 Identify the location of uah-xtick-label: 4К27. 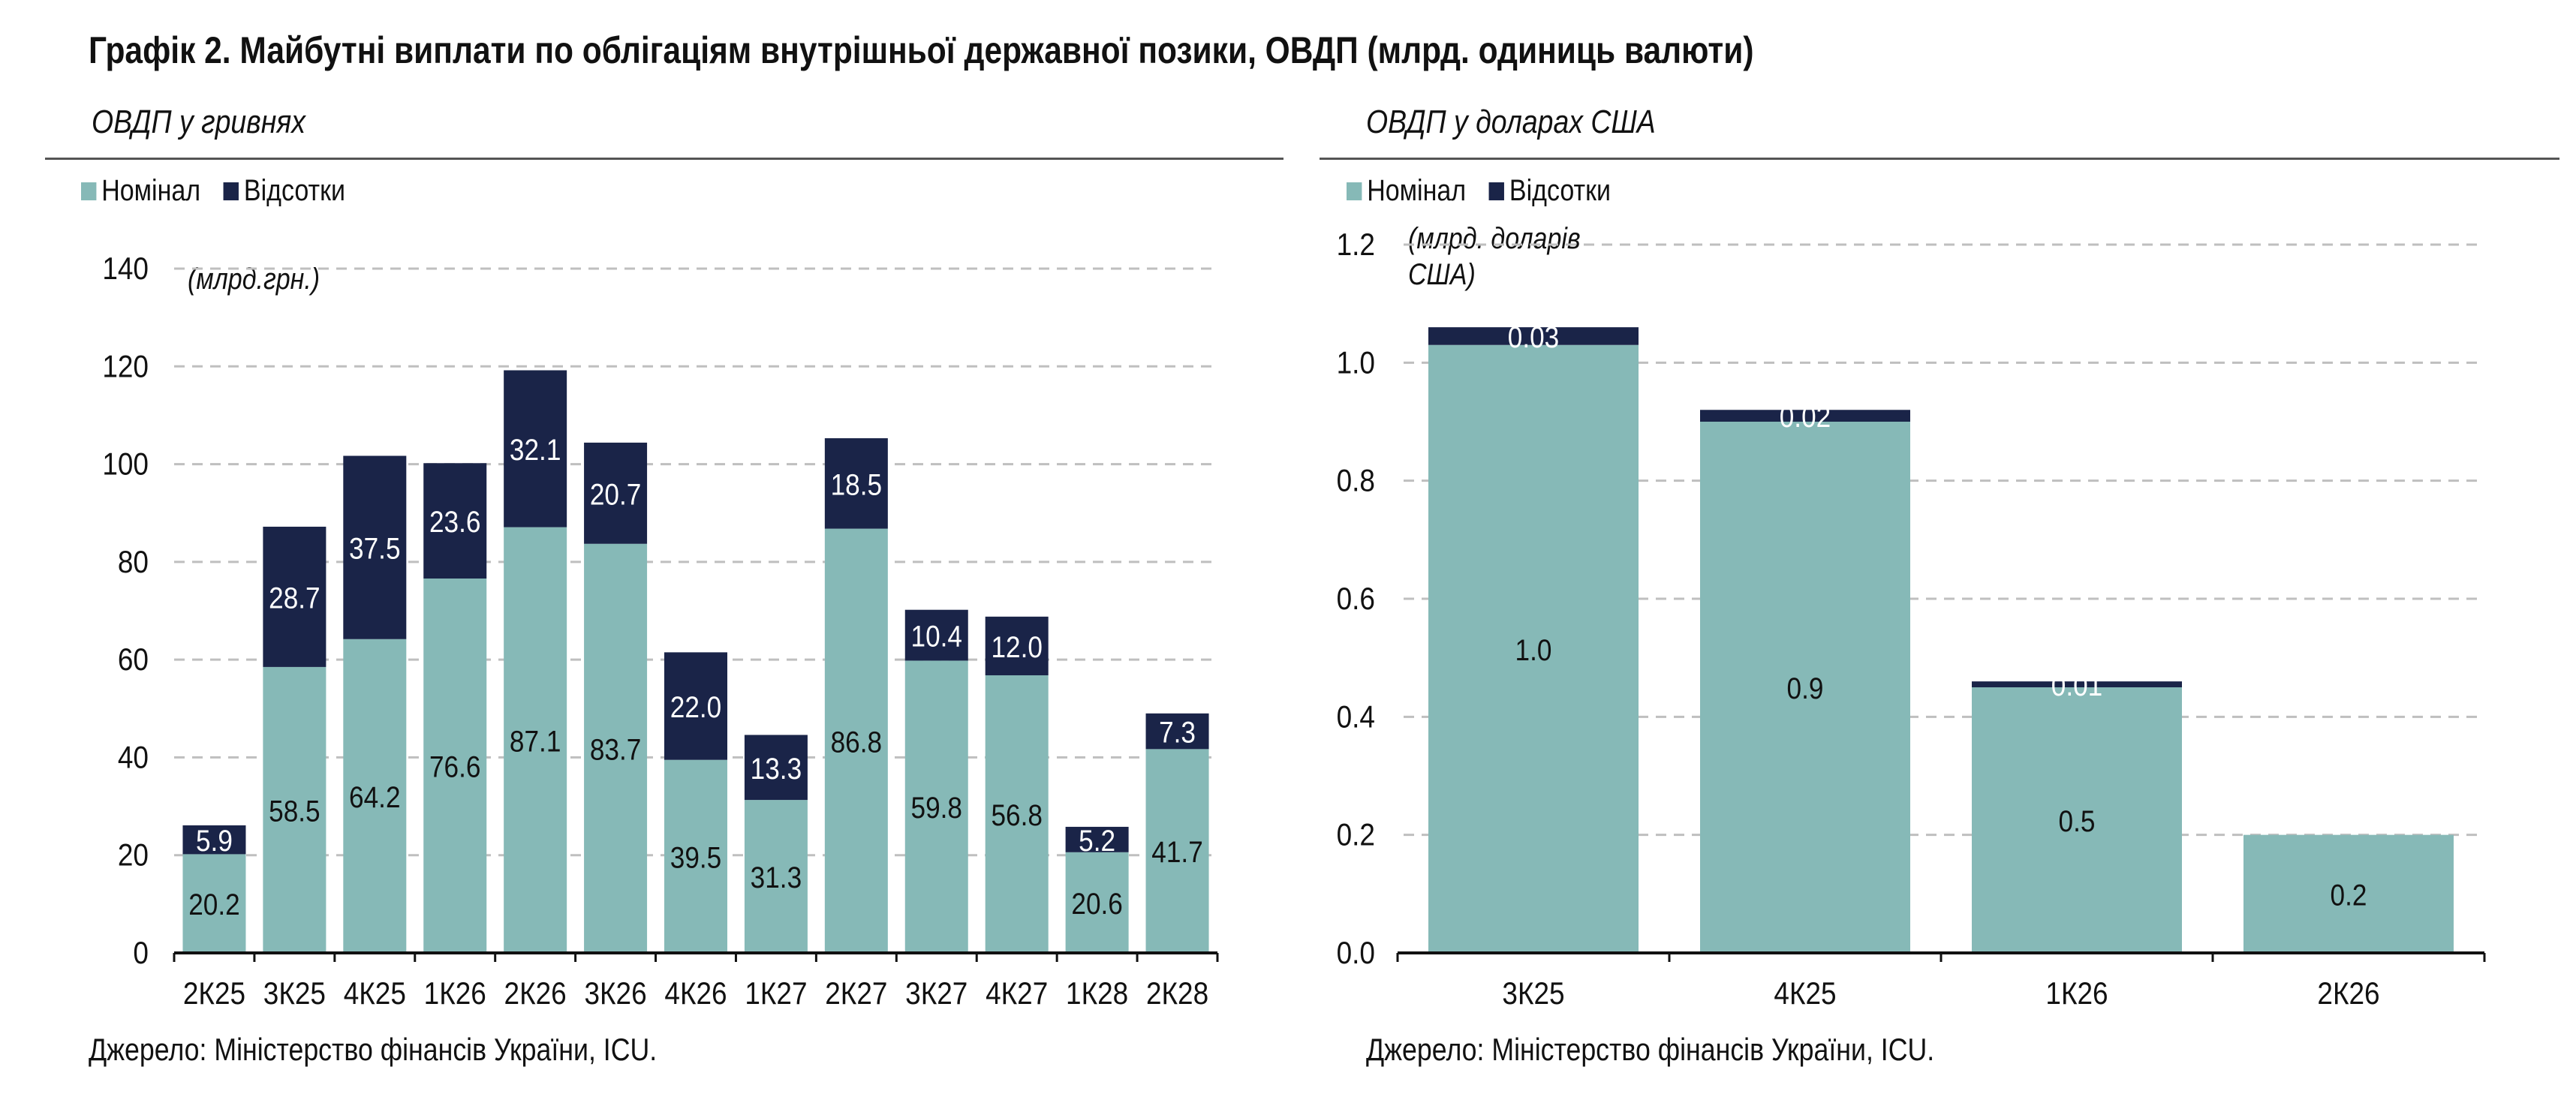
(1017, 993).